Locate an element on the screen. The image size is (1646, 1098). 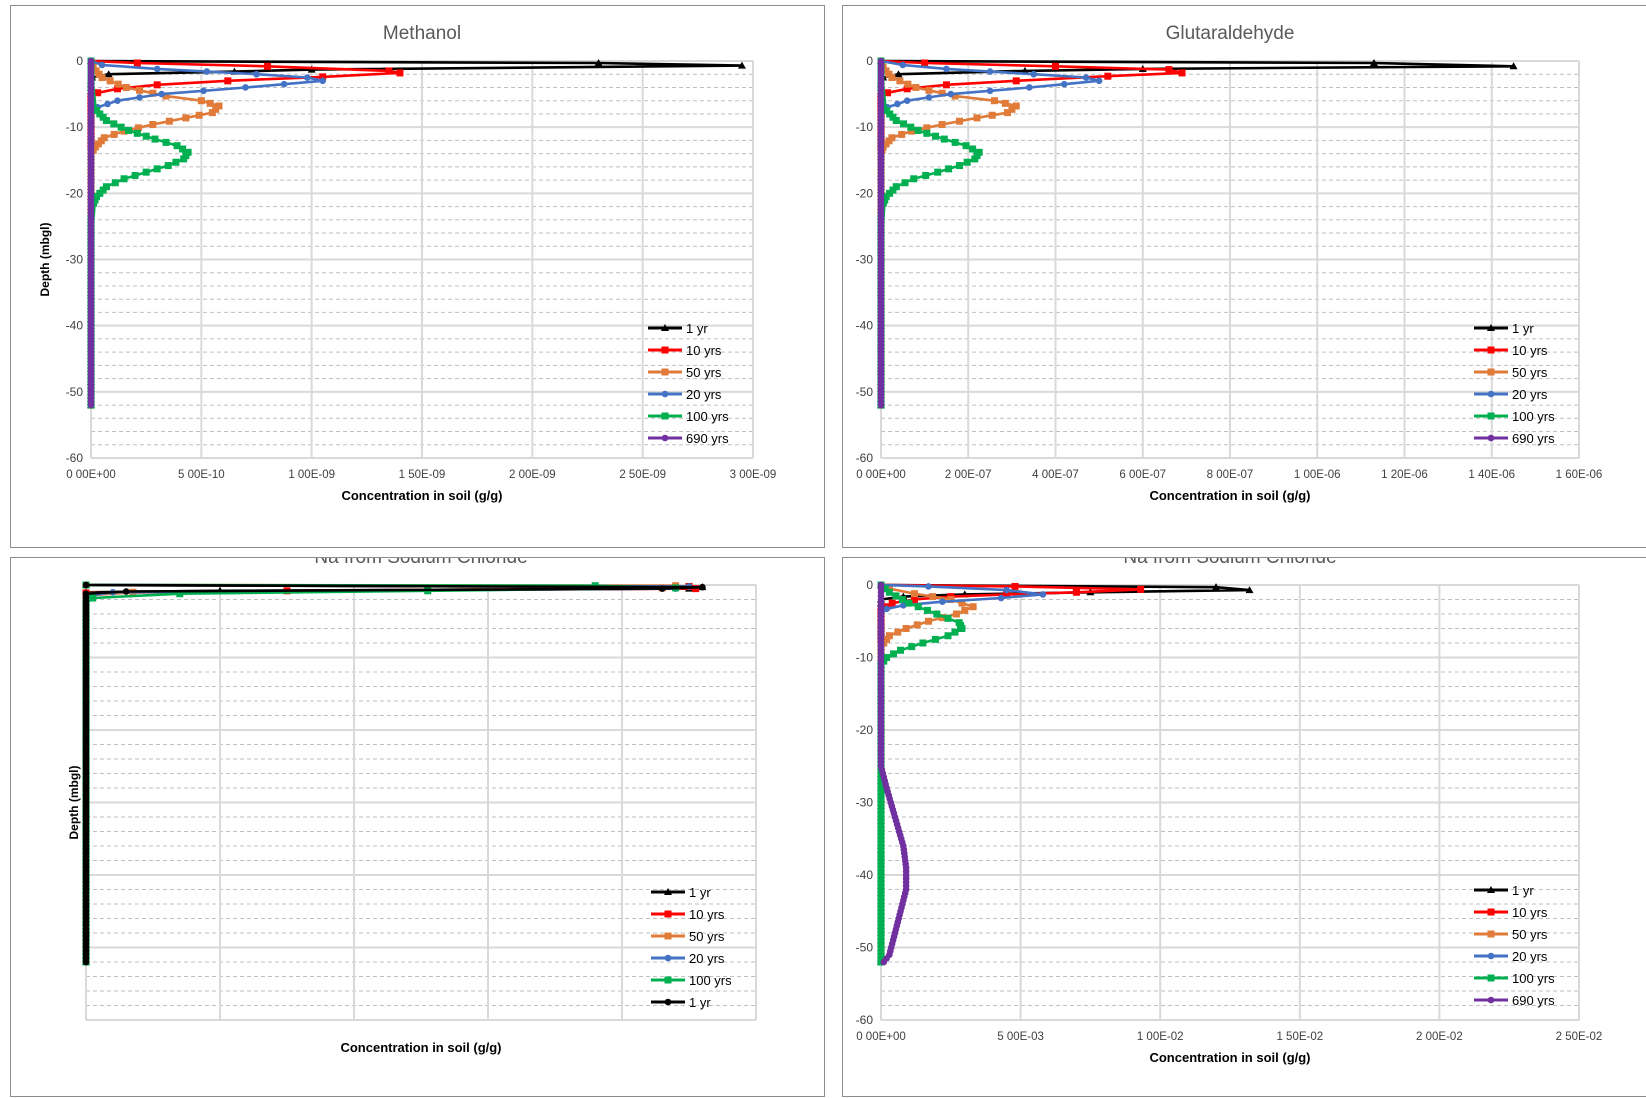
y-tick-label: -50 is located at coordinates (75, 392).